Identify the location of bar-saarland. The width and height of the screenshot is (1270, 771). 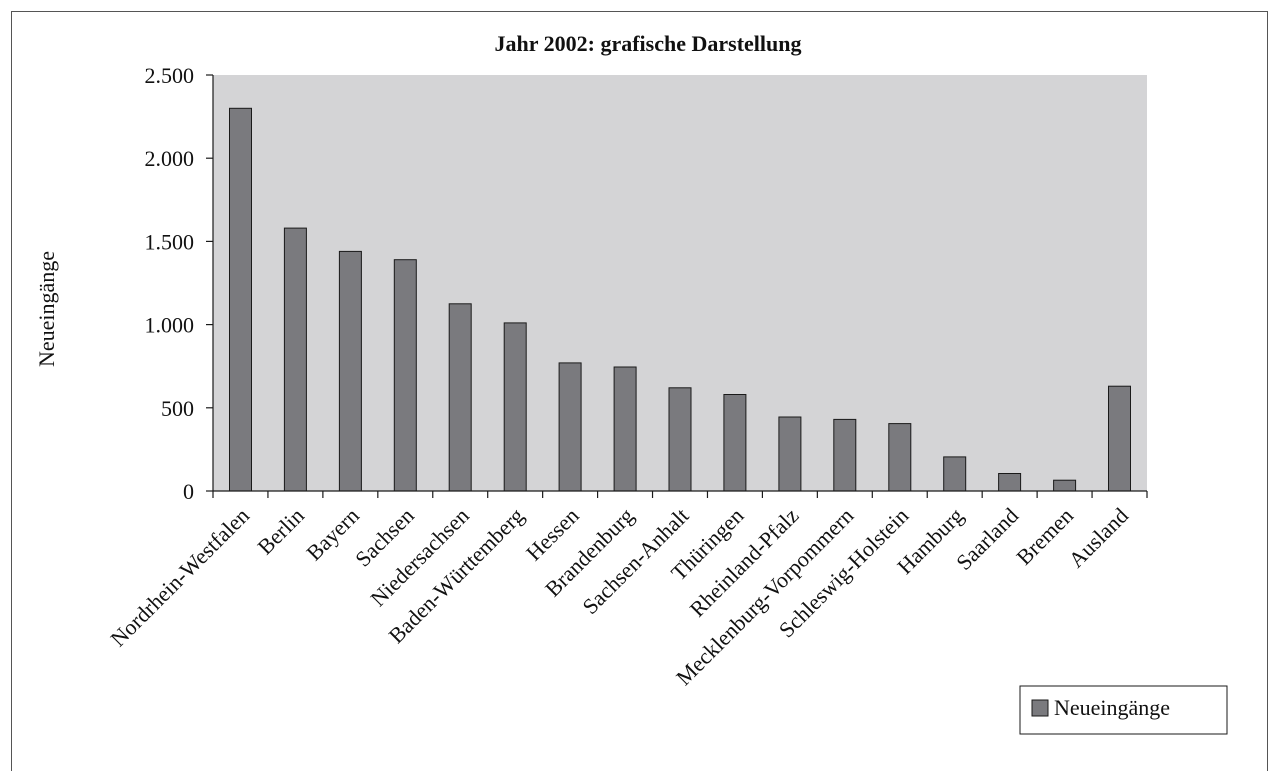
(1010, 482).